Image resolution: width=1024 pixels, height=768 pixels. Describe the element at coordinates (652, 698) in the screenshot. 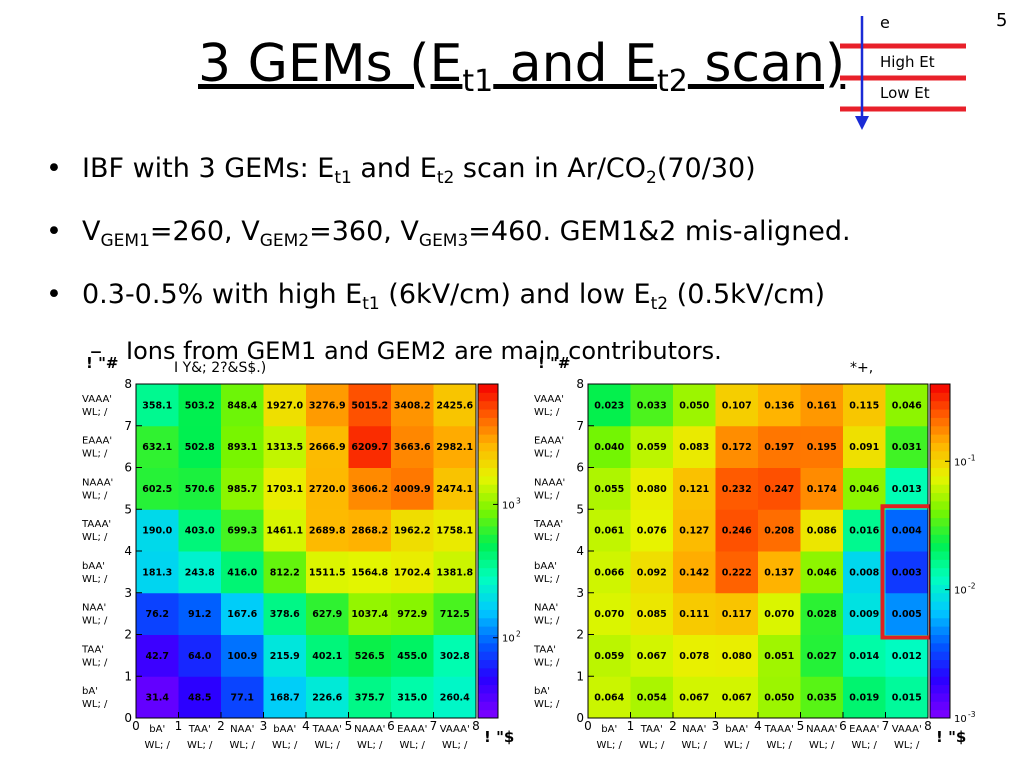

I see `cell-value-label: 0.054` at that location.